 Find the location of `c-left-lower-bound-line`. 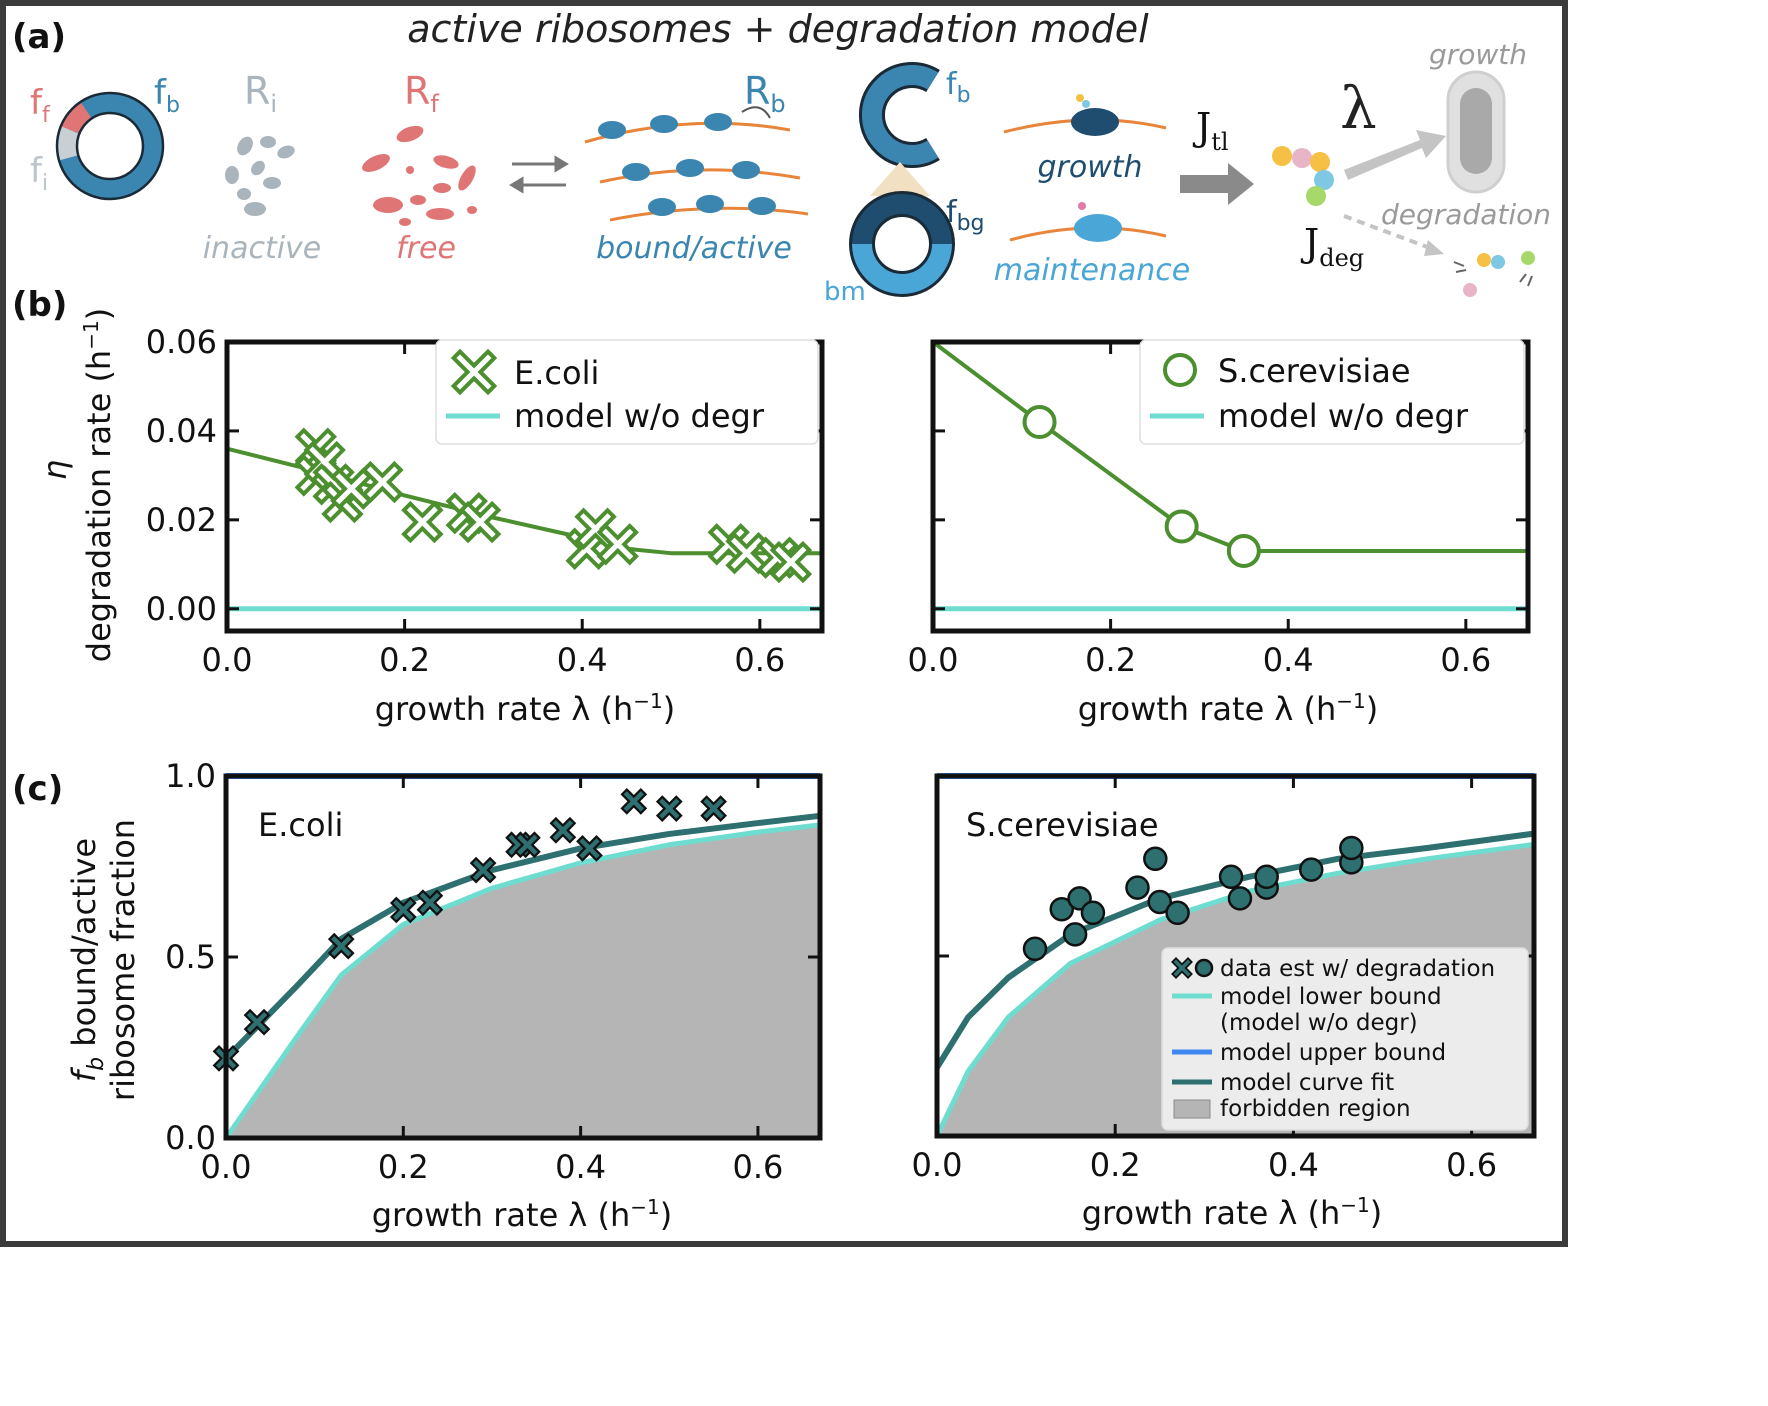

c-left-lower-bound-line is located at coordinates (522, 981).